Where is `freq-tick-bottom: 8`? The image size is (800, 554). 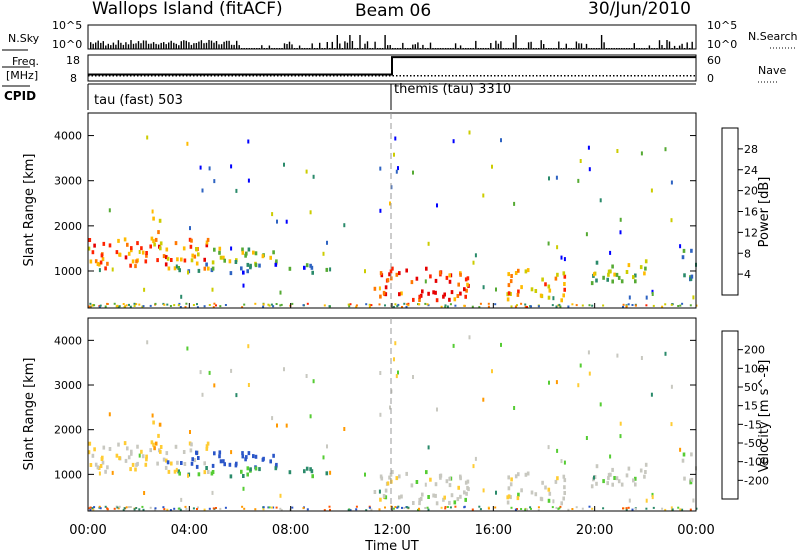 freq-tick-bottom: 8 is located at coordinates (73, 78).